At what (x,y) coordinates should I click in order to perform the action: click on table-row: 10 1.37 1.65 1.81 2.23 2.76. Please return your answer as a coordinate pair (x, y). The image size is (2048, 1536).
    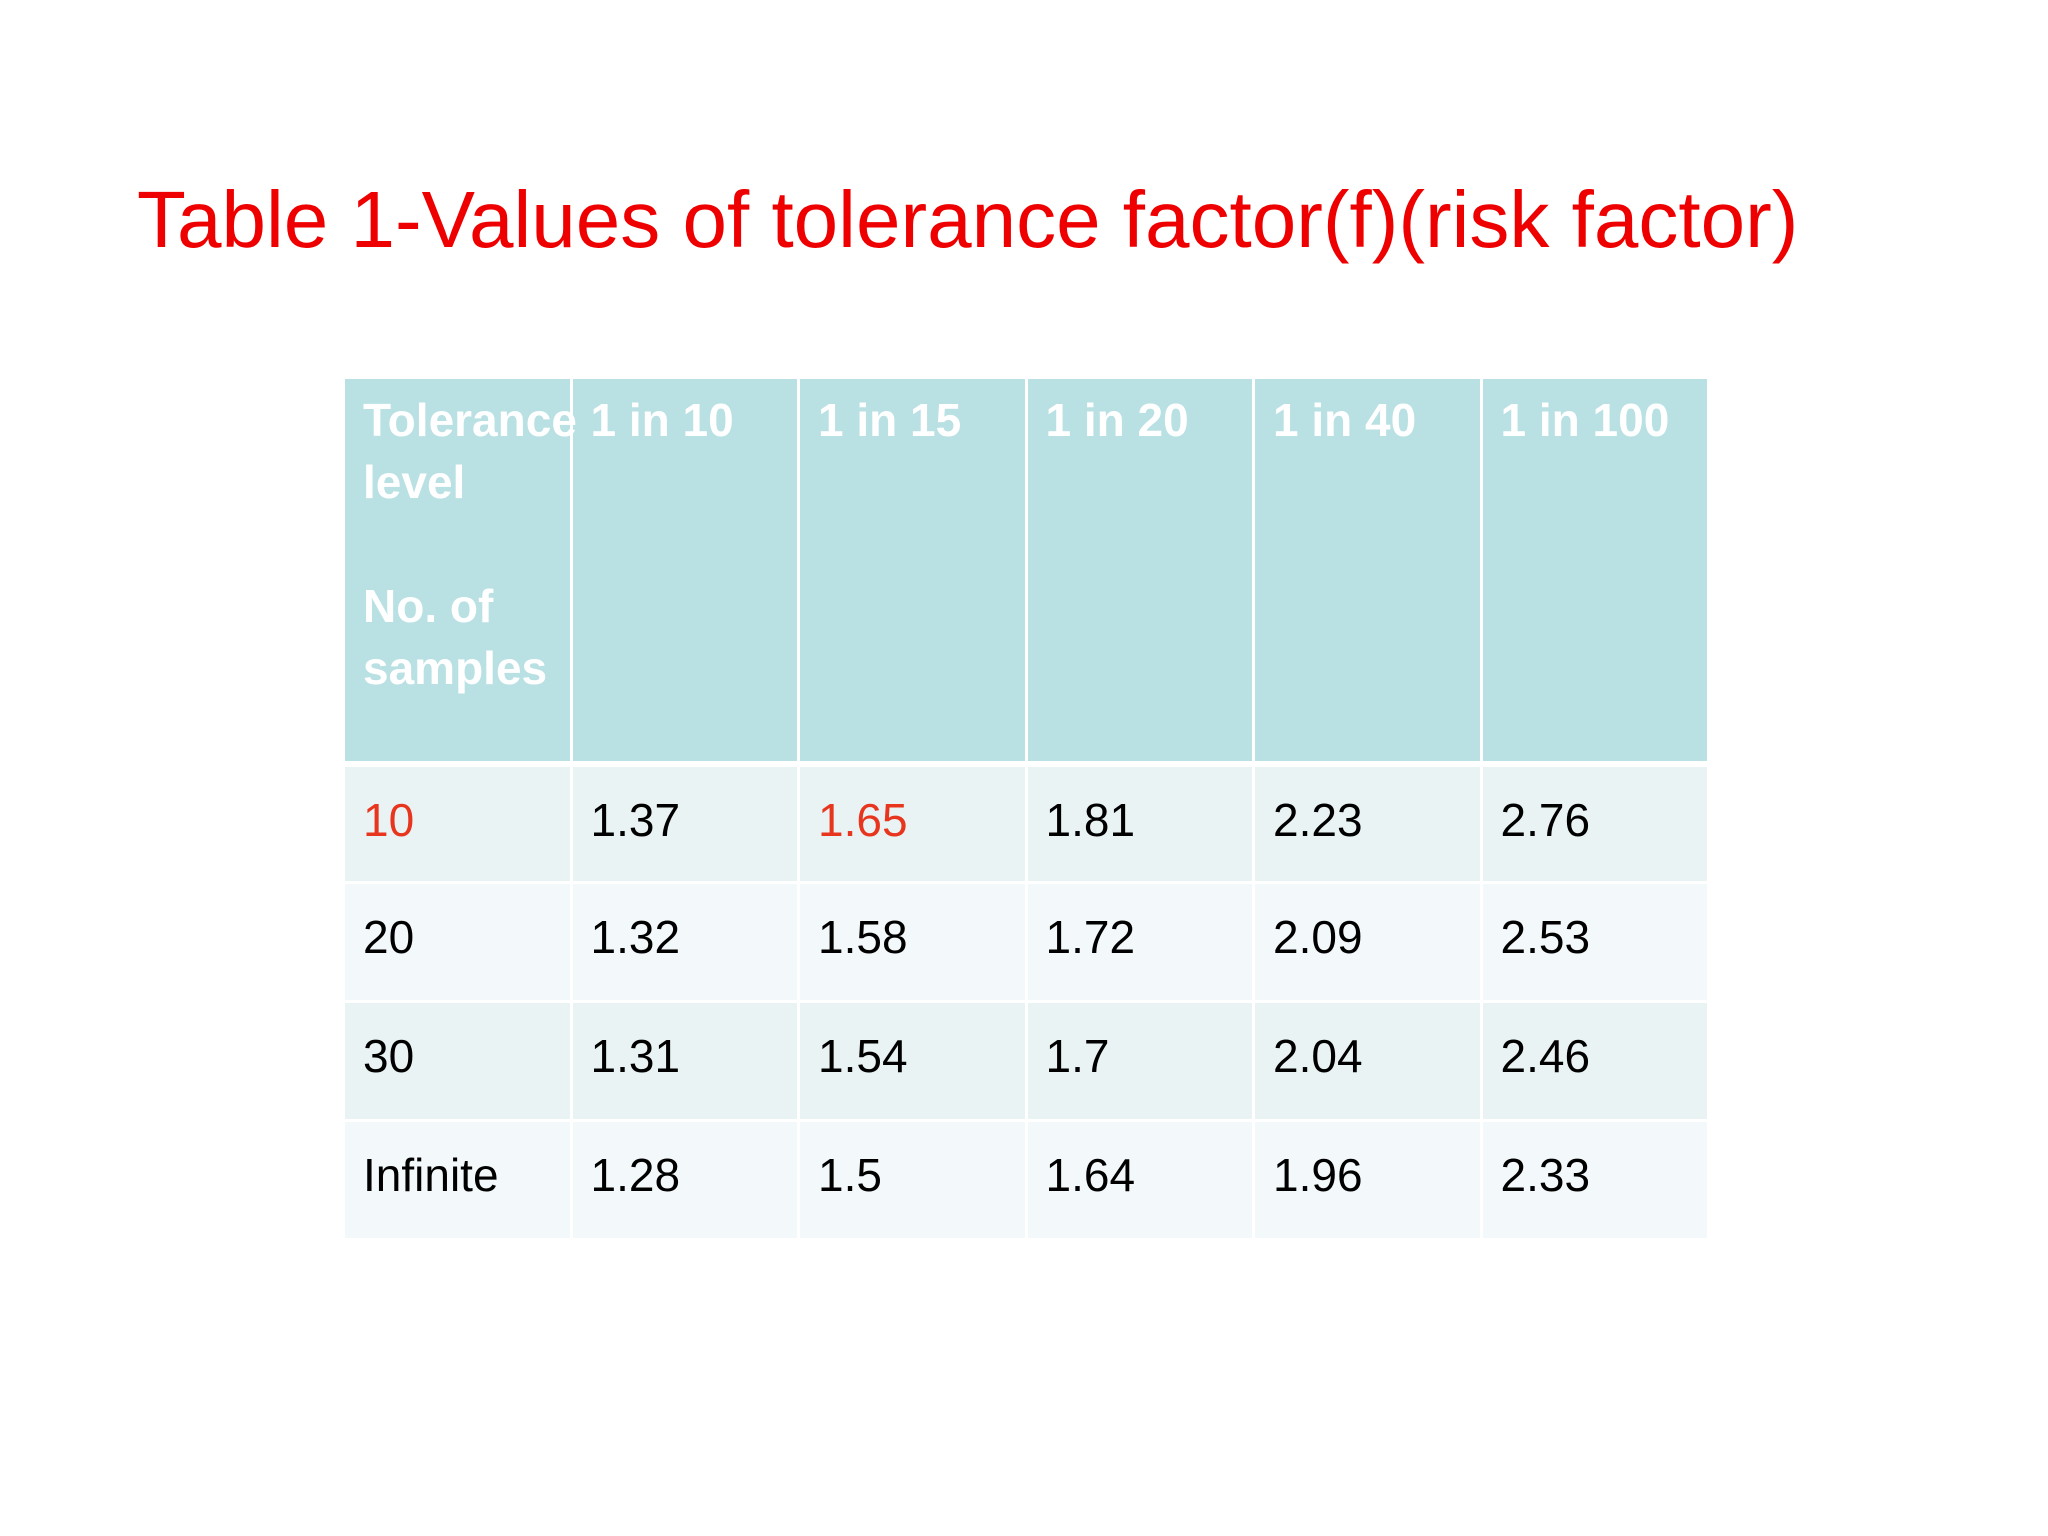
    Looking at the image, I should click on (1026, 823).